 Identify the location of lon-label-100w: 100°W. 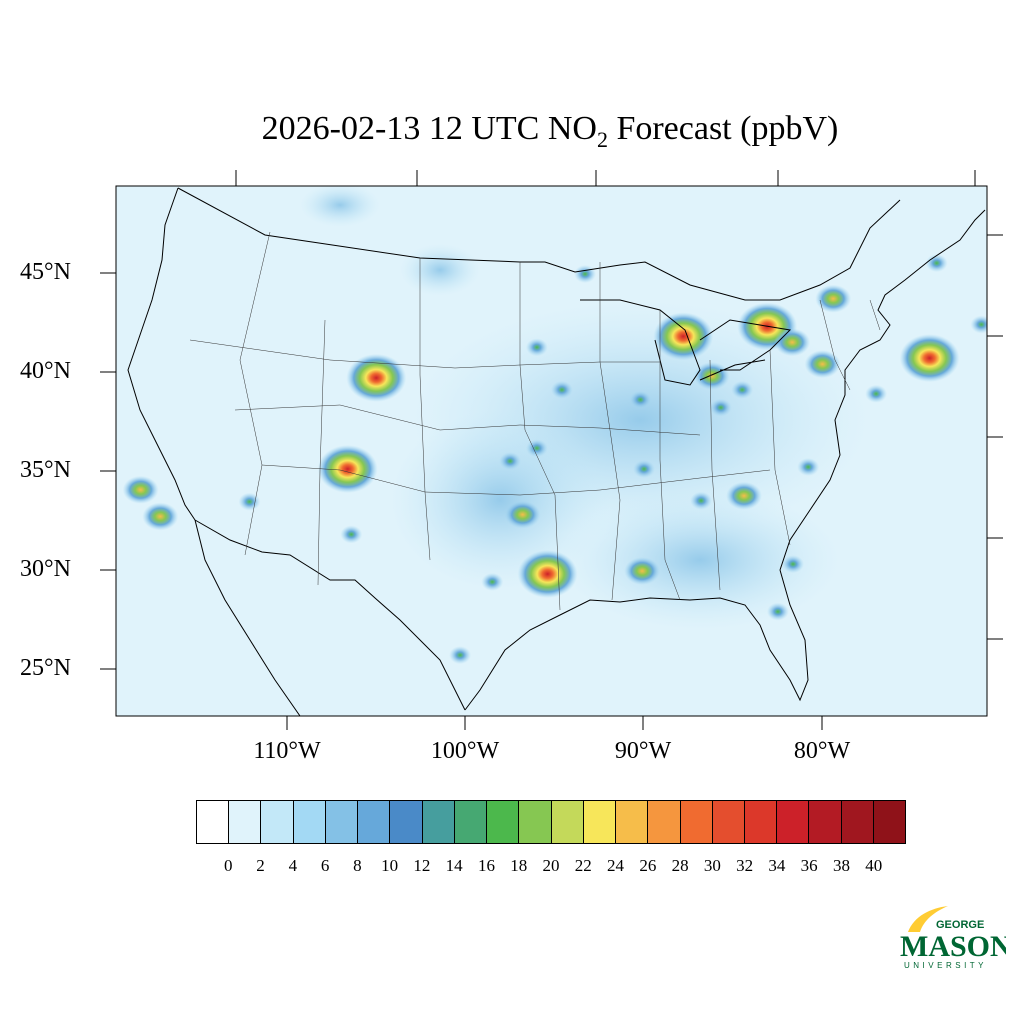
(465, 751).